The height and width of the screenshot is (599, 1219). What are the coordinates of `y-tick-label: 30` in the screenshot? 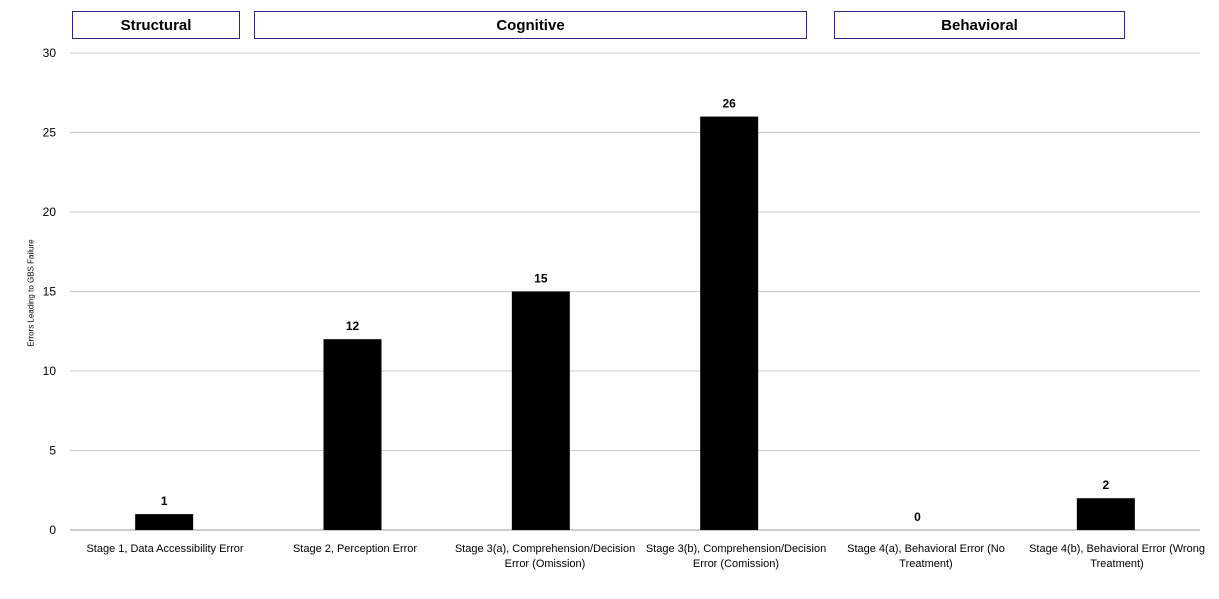 It's located at (50, 53).